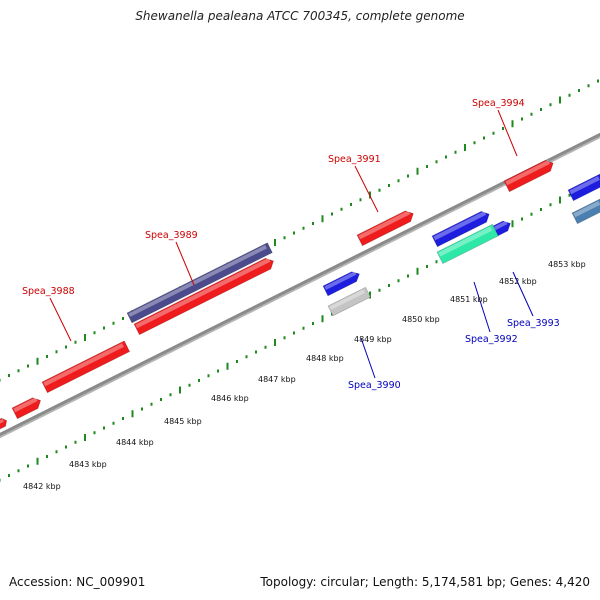  I want to click on kbp-label: 4845 kbp, so click(183, 421).